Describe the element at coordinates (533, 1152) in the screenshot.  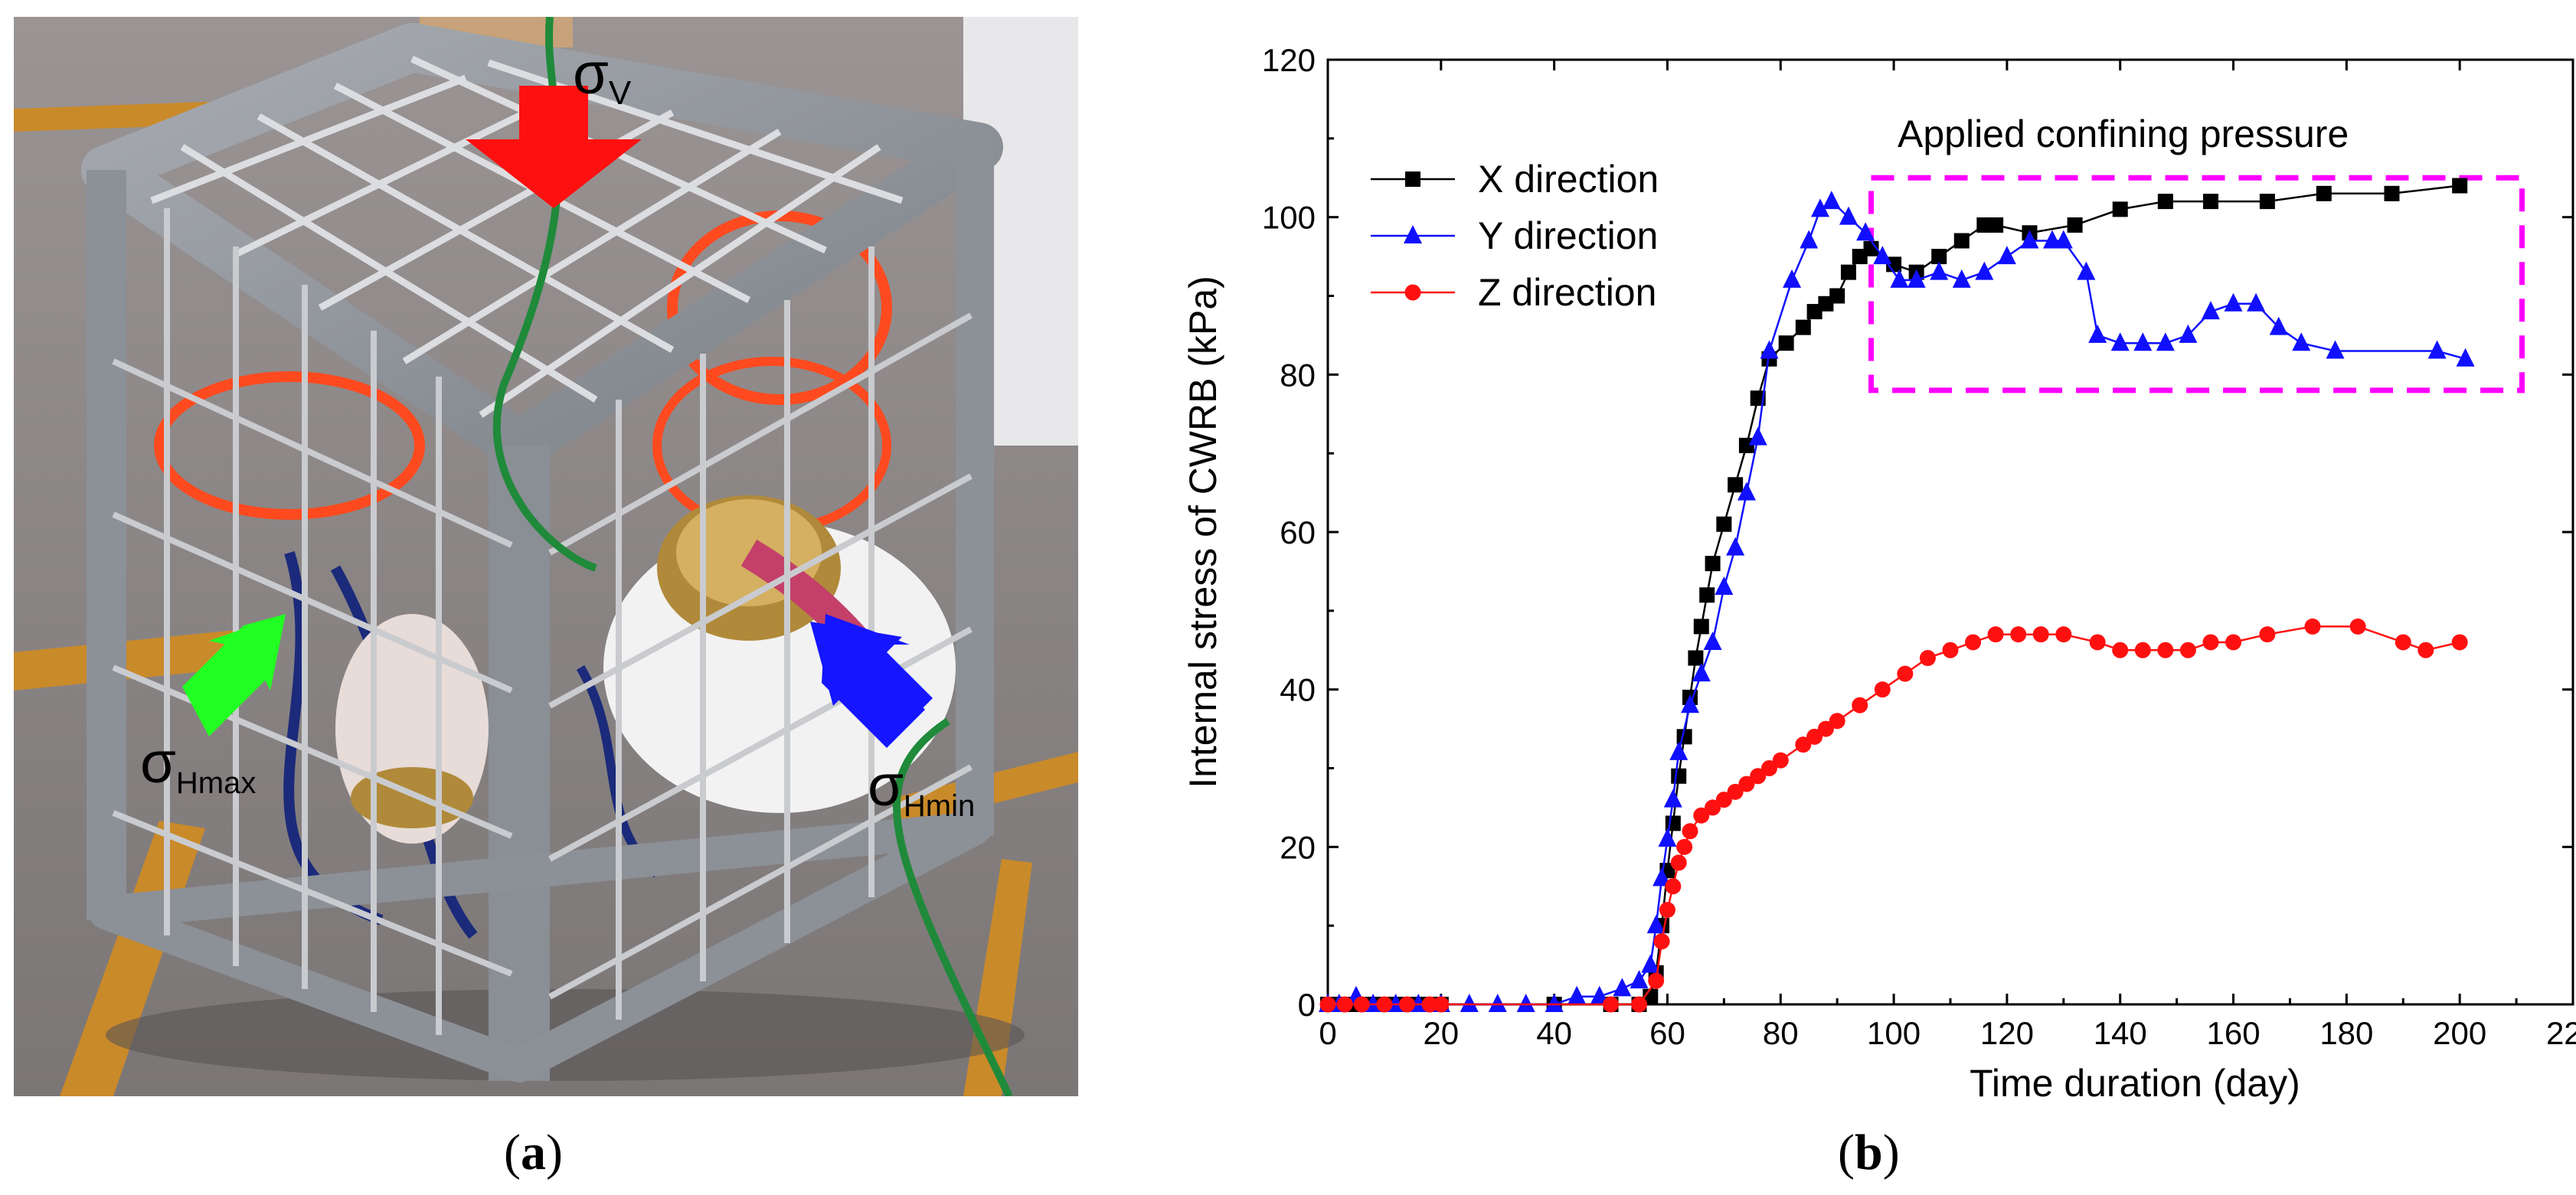
I see `panel-a-caption: (a)` at that location.